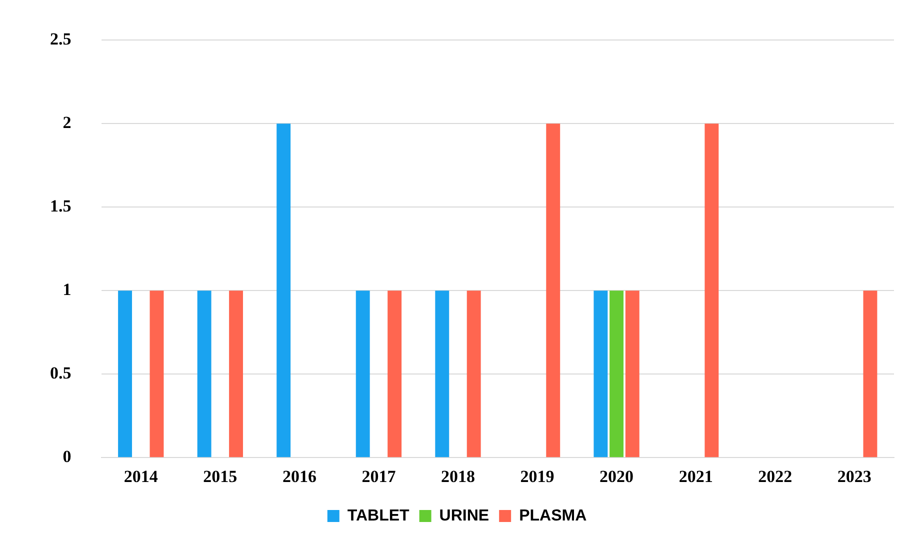  I want to click on y-tick-label: 1, so click(67, 290).